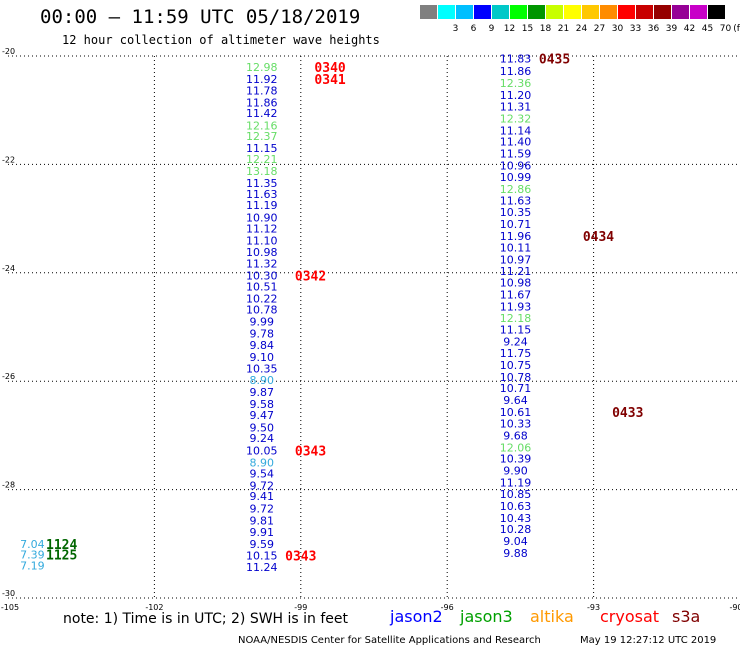 The width and height of the screenshot is (740, 650). What do you see at coordinates (516, 330) in the screenshot?
I see `swh-value: 11.15` at bounding box center [516, 330].